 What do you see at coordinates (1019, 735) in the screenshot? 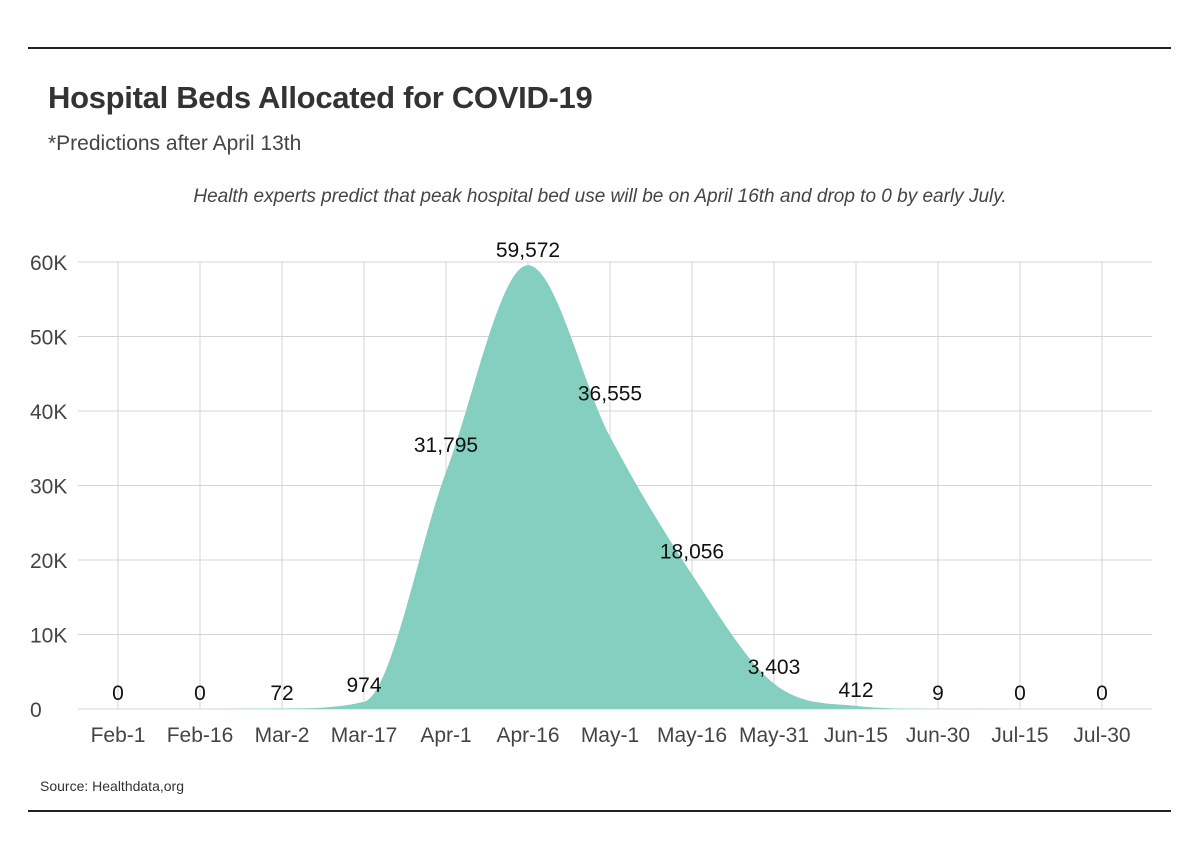
I see `x-tick-label: Jul-15` at bounding box center [1019, 735].